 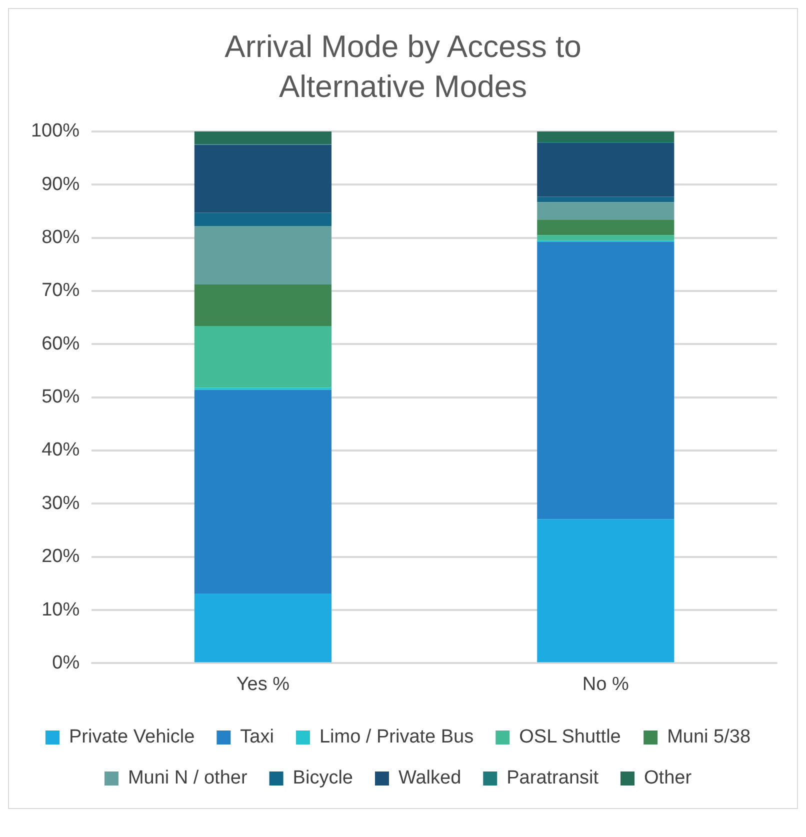 What do you see at coordinates (66, 663) in the screenshot?
I see `y-tick-label: 0%` at bounding box center [66, 663].